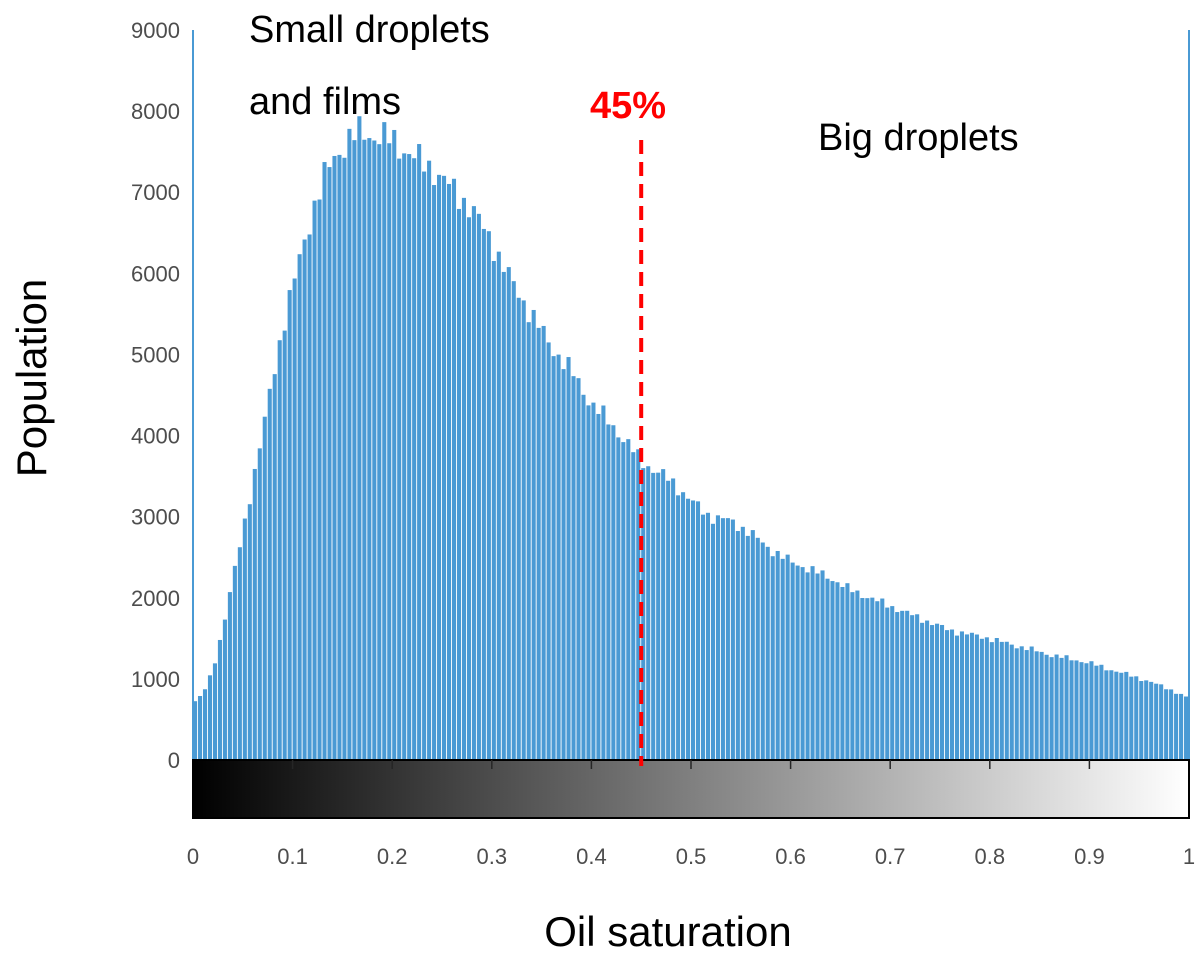 The height and width of the screenshot is (972, 1200). Describe the element at coordinates (691, 814) in the screenshot. I see `x-tick-labels: 0 0.1 0.2 0.3 0.4 0.5 0.6 0.7 0.8 0.9 1` at that location.